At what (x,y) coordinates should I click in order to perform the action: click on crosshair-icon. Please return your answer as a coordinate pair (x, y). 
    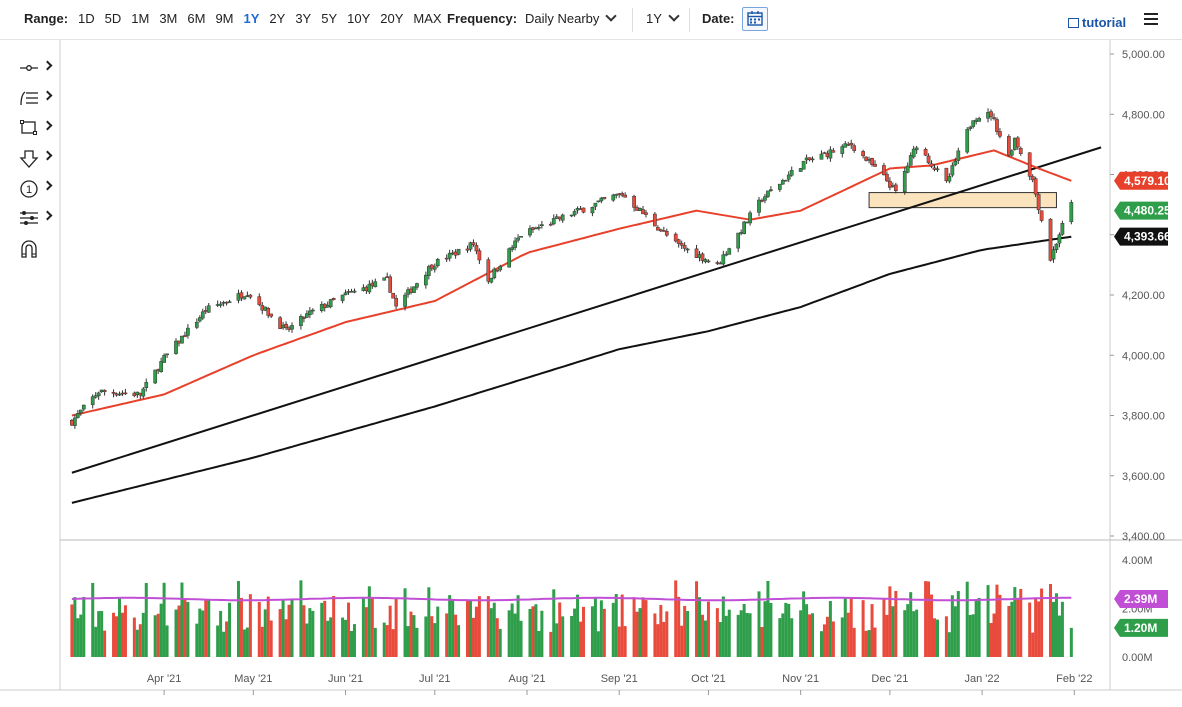
    Looking at the image, I should click on (29, 68).